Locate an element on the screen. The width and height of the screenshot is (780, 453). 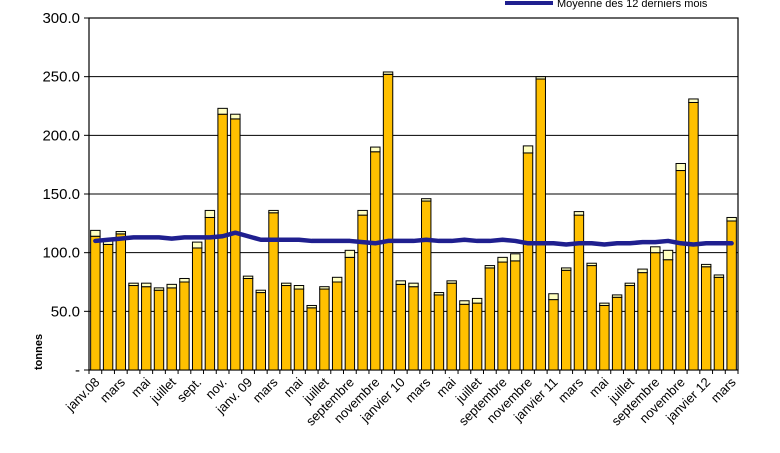
average-line is located at coordinates (413, 238).